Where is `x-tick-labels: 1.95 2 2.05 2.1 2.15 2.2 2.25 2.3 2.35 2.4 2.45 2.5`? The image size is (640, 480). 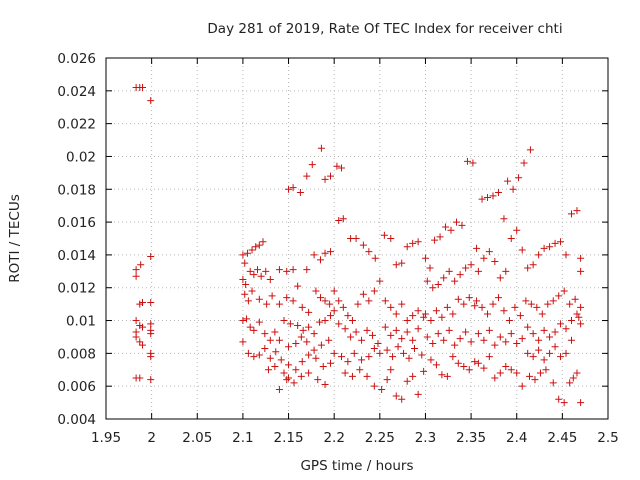
x-tick-labels: 1.95 2 2.05 2.1 2.15 2.2 2.25 2.3 2.35 2.4 2.45 2.5 is located at coordinates (355, 438).